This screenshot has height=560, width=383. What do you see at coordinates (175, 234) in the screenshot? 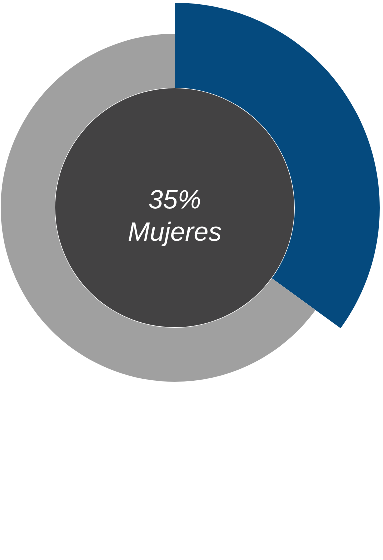
I see `slice-label: Mujeres` at bounding box center [175, 234].